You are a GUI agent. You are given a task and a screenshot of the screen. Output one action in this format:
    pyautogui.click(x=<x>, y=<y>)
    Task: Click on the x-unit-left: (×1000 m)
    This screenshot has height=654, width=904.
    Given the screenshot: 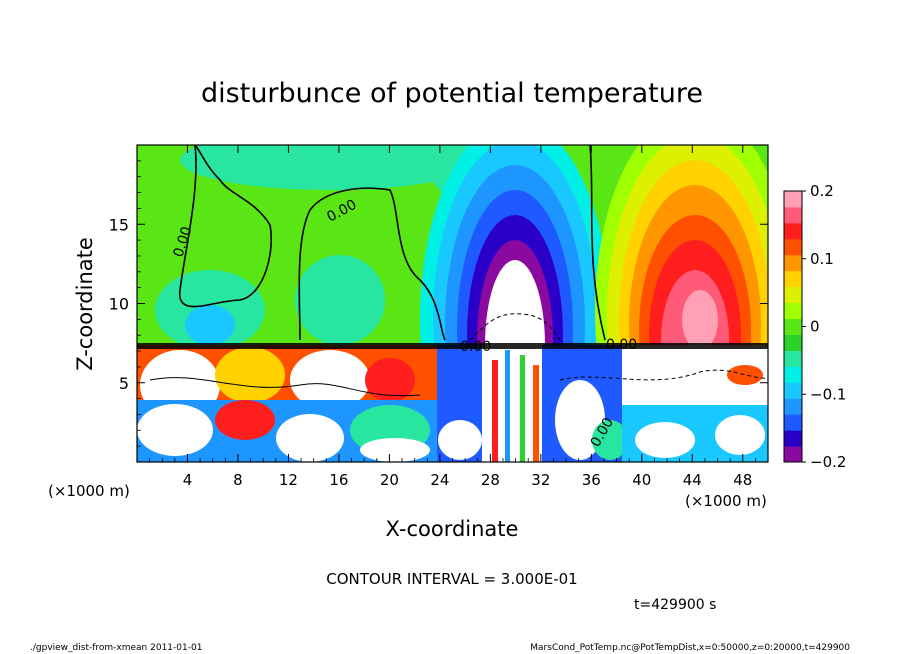 What is the action you would take?
    pyautogui.click(x=89, y=491)
    